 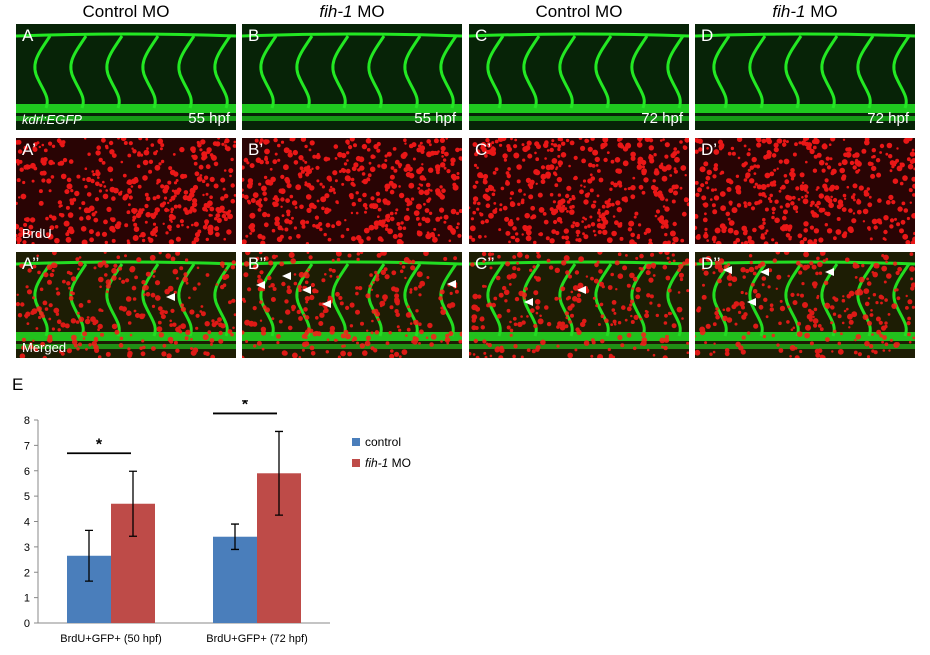 What do you see at coordinates (888, 118) in the screenshot?
I see `panel-time-d: 72 hpf` at bounding box center [888, 118].